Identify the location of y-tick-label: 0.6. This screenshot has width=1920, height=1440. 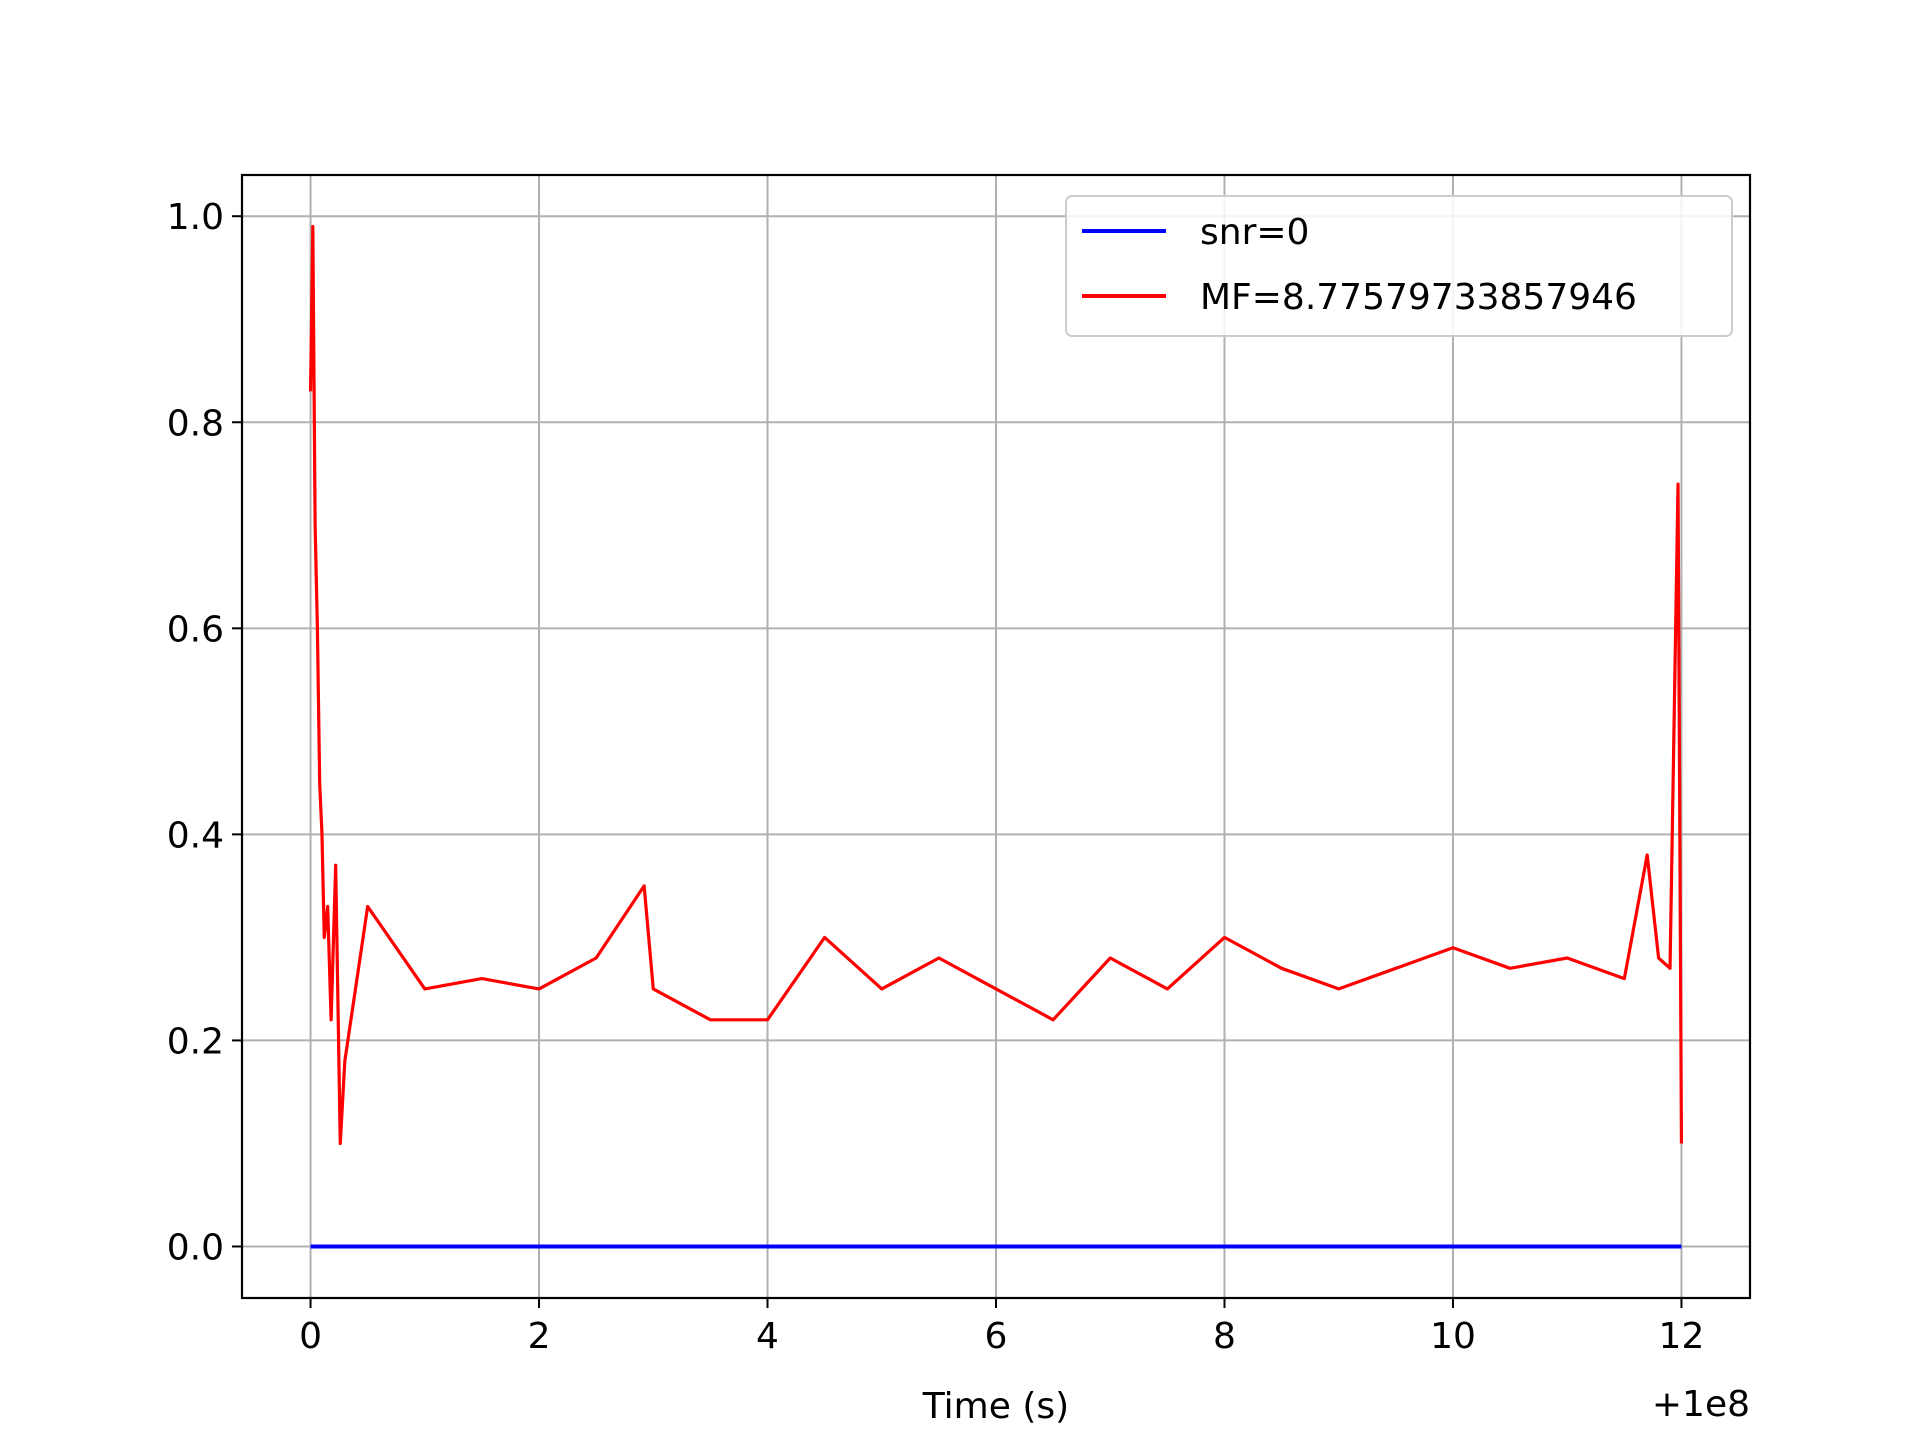
(195, 629).